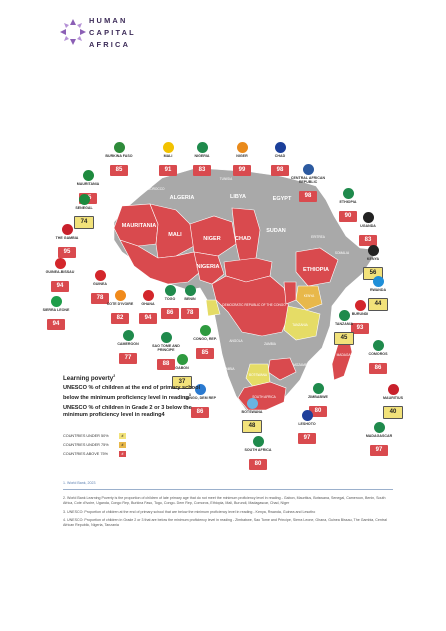  Describe the element at coordinates (148, 304) in the screenshot. I see `country-name: GHANA` at that location.